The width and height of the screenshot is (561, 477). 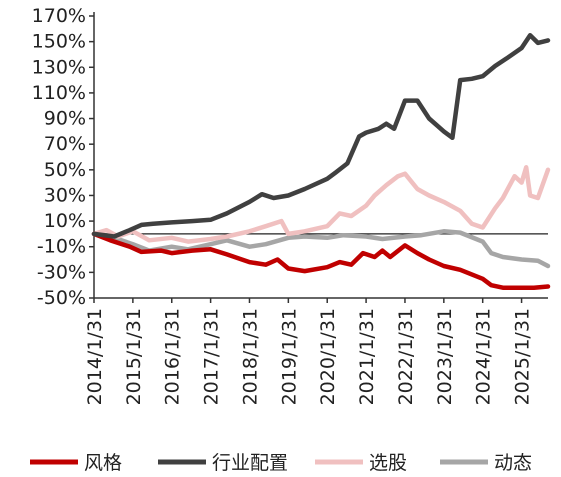 What do you see at coordinates (250, 463) in the screenshot?
I see `legend-label: 行业配置` at bounding box center [250, 463].